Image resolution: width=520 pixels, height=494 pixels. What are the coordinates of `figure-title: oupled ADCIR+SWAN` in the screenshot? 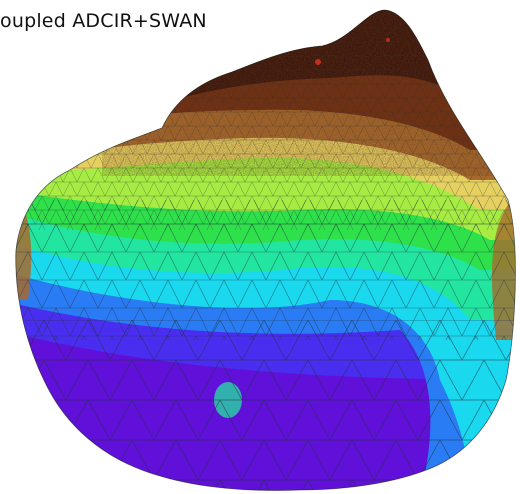 It's located at (103, 21).